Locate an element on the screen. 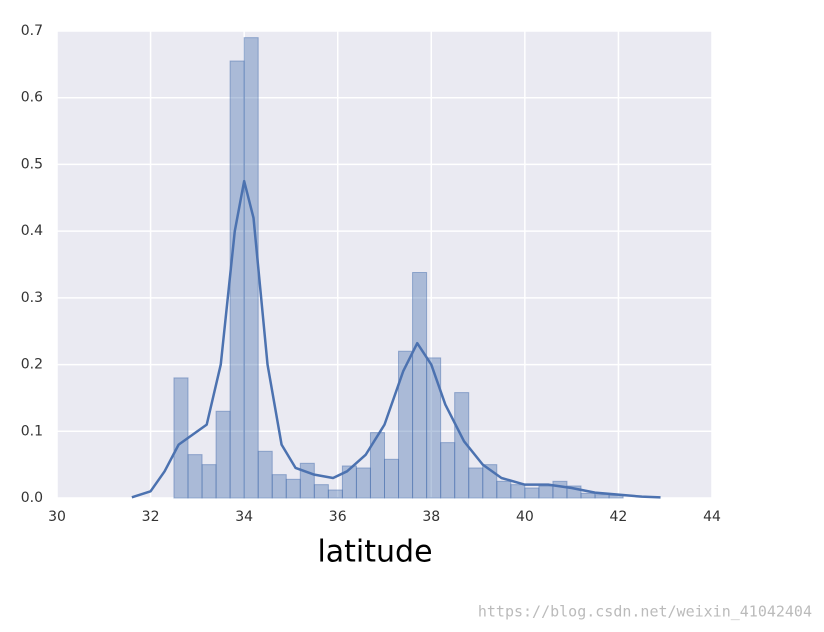 This screenshot has height=632, width=824. y-tick-label: 0.4 is located at coordinates (32, 231).